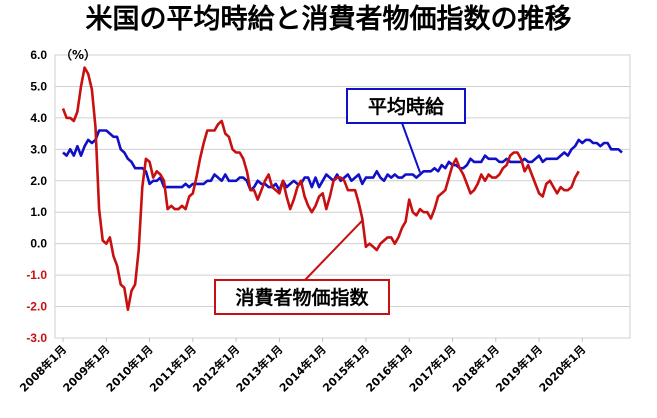 This screenshot has width=657, height=418. What do you see at coordinates (38, 244) in the screenshot?
I see `y-tick-label: 0.0` at bounding box center [38, 244].